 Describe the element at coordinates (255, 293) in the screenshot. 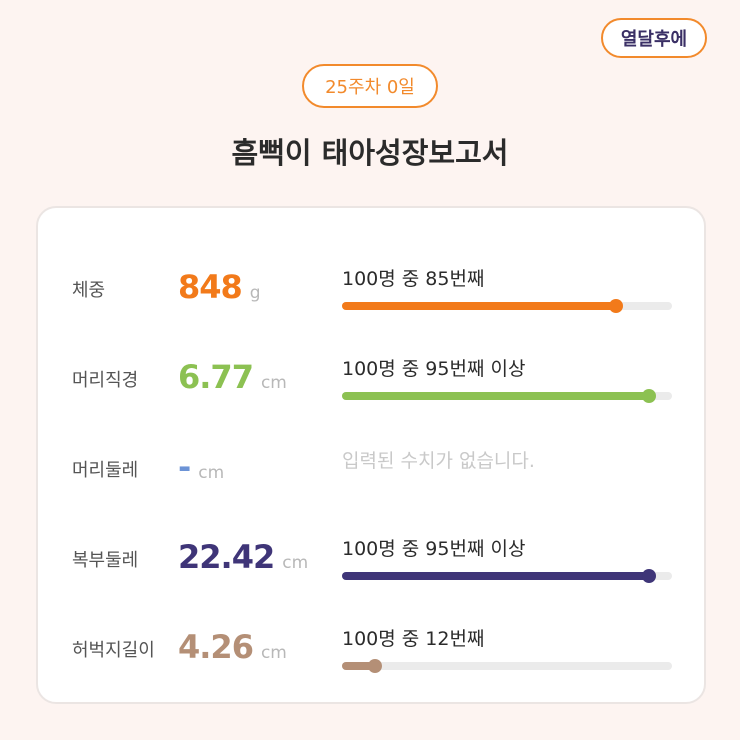

I see `metric-unit: g` at that location.